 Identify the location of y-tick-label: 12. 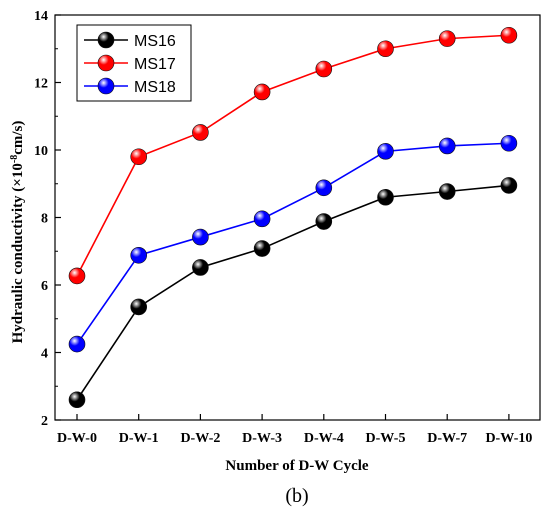
(41, 84).